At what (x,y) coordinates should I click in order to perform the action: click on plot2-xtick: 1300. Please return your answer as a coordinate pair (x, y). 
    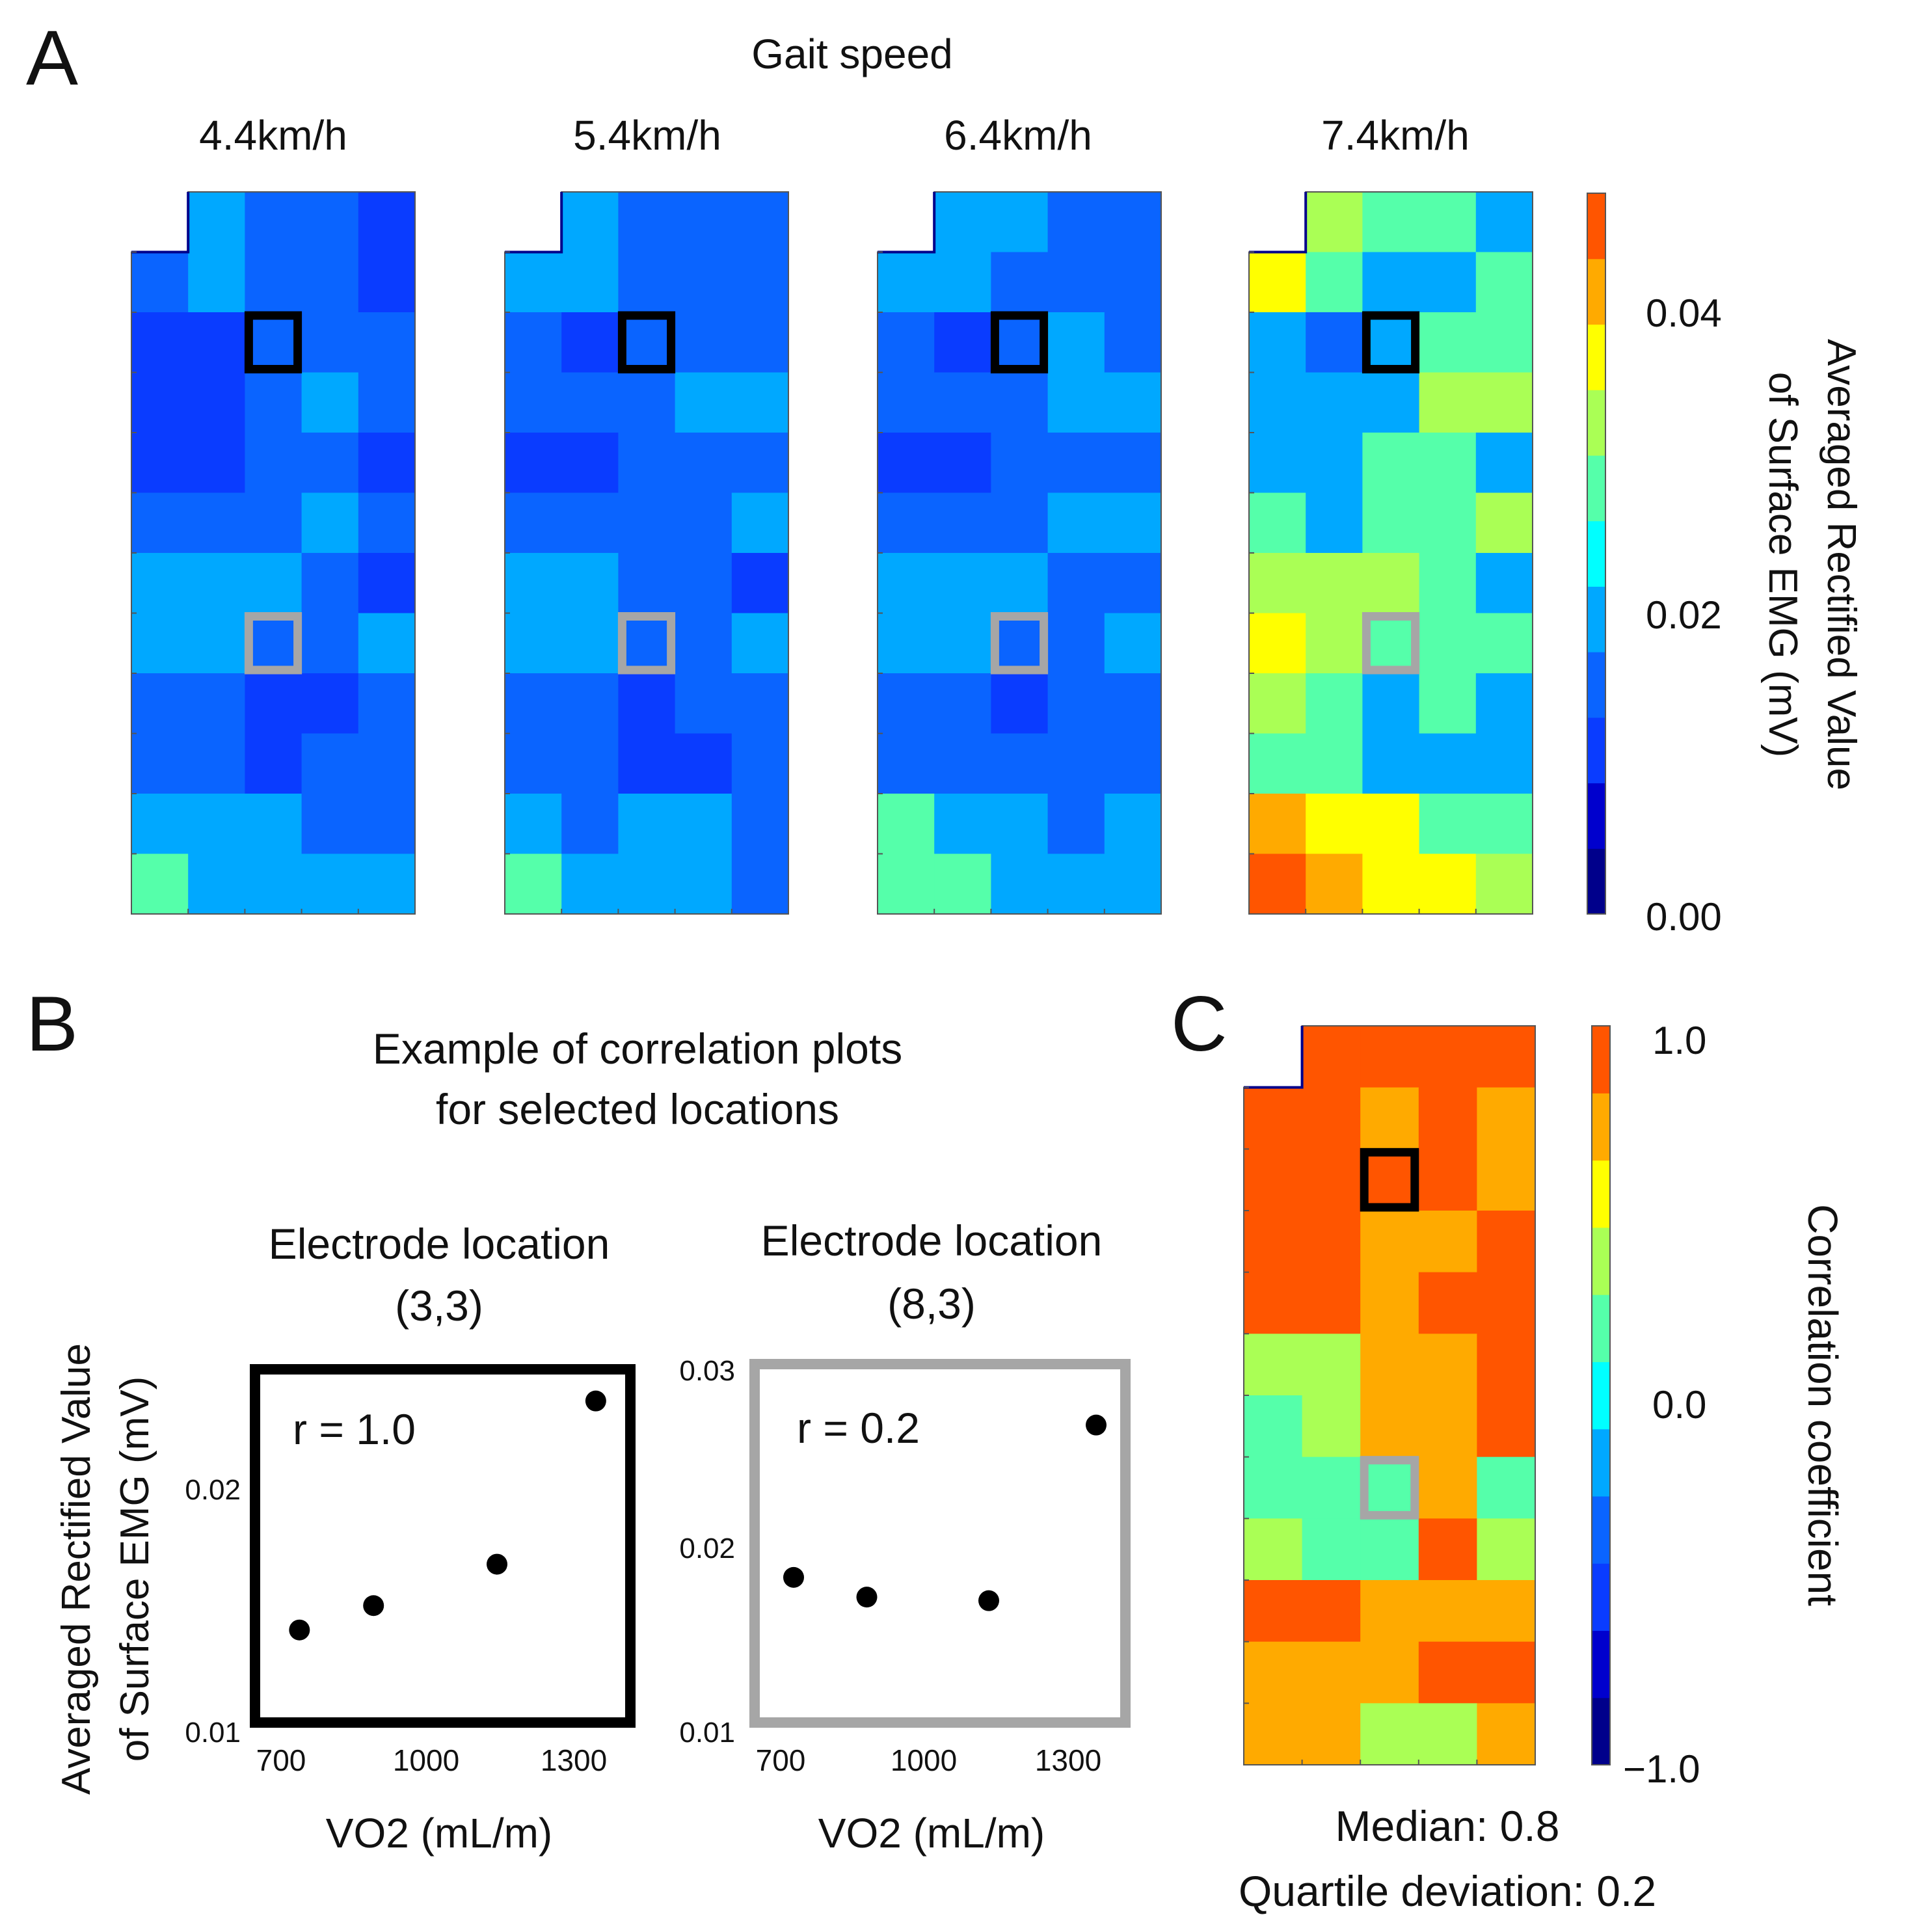
    Looking at the image, I should click on (1068, 1760).